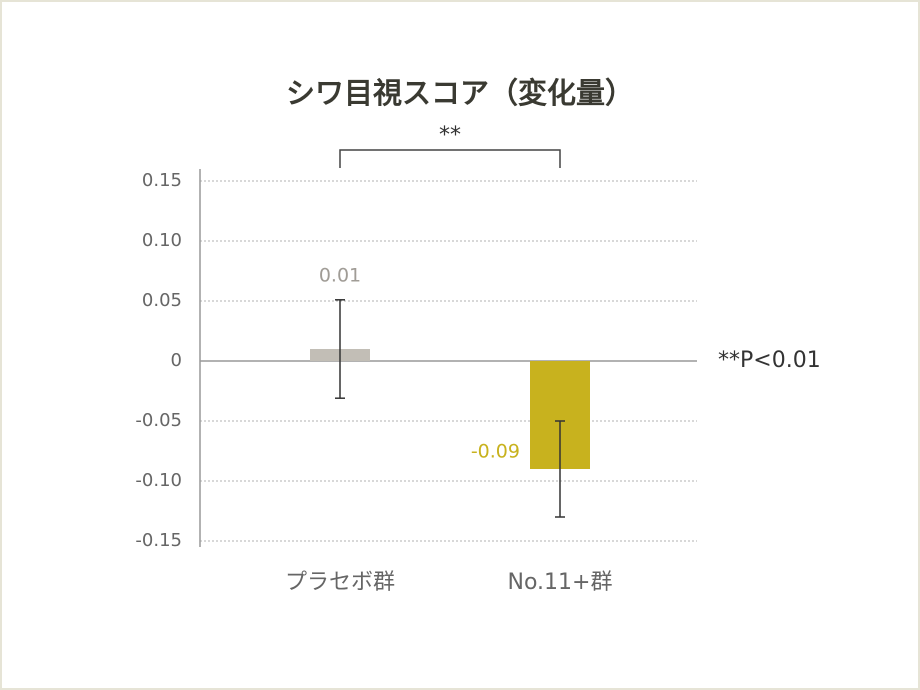  What do you see at coordinates (162, 240) in the screenshot?
I see `y-tick-label: 0.10` at bounding box center [162, 240].